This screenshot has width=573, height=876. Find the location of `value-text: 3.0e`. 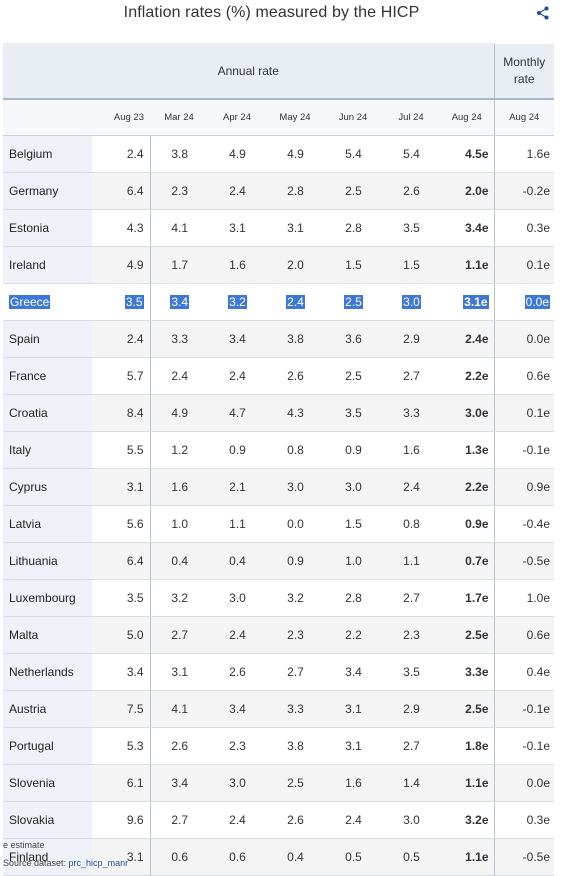

value-text: 3.0e is located at coordinates (477, 413).